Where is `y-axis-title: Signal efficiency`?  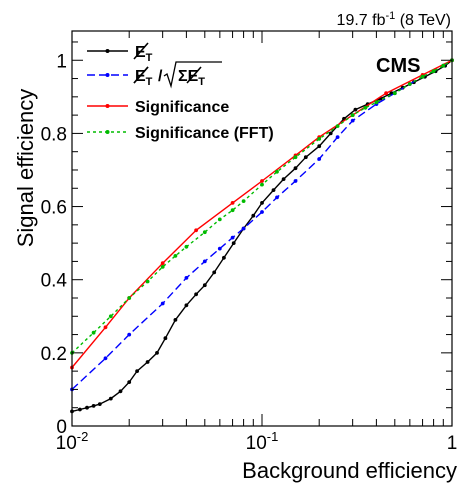 y-axis-title: Signal efficiency is located at coordinates (25, 168).